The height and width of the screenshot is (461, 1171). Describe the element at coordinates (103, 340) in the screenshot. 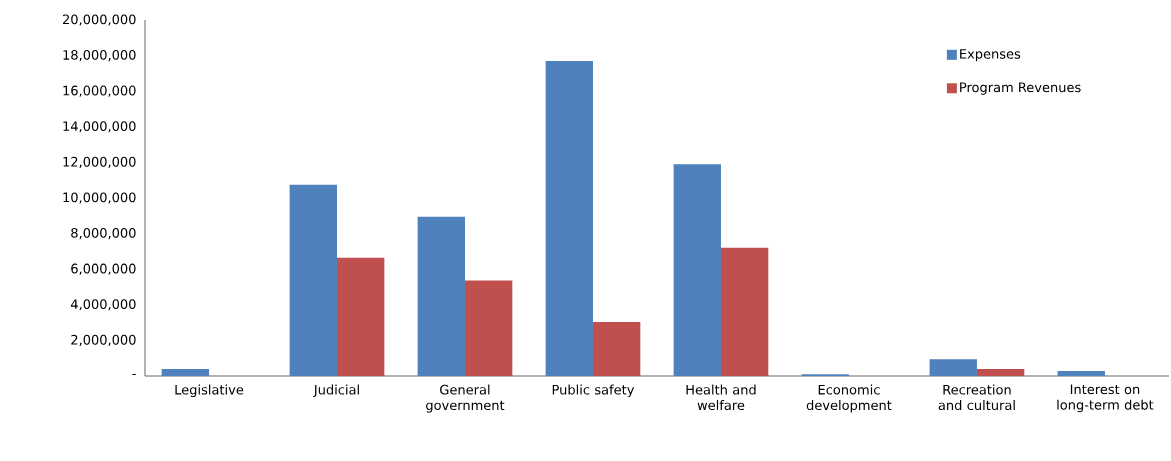

I see `y-tick-label: 2,000,000` at that location.